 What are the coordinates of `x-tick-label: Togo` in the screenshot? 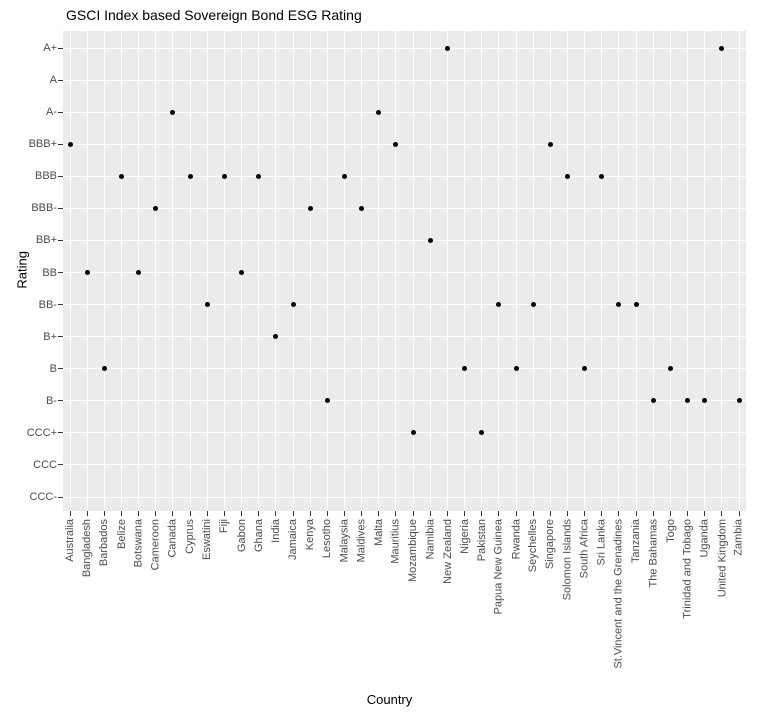 It's located at (670, 531).